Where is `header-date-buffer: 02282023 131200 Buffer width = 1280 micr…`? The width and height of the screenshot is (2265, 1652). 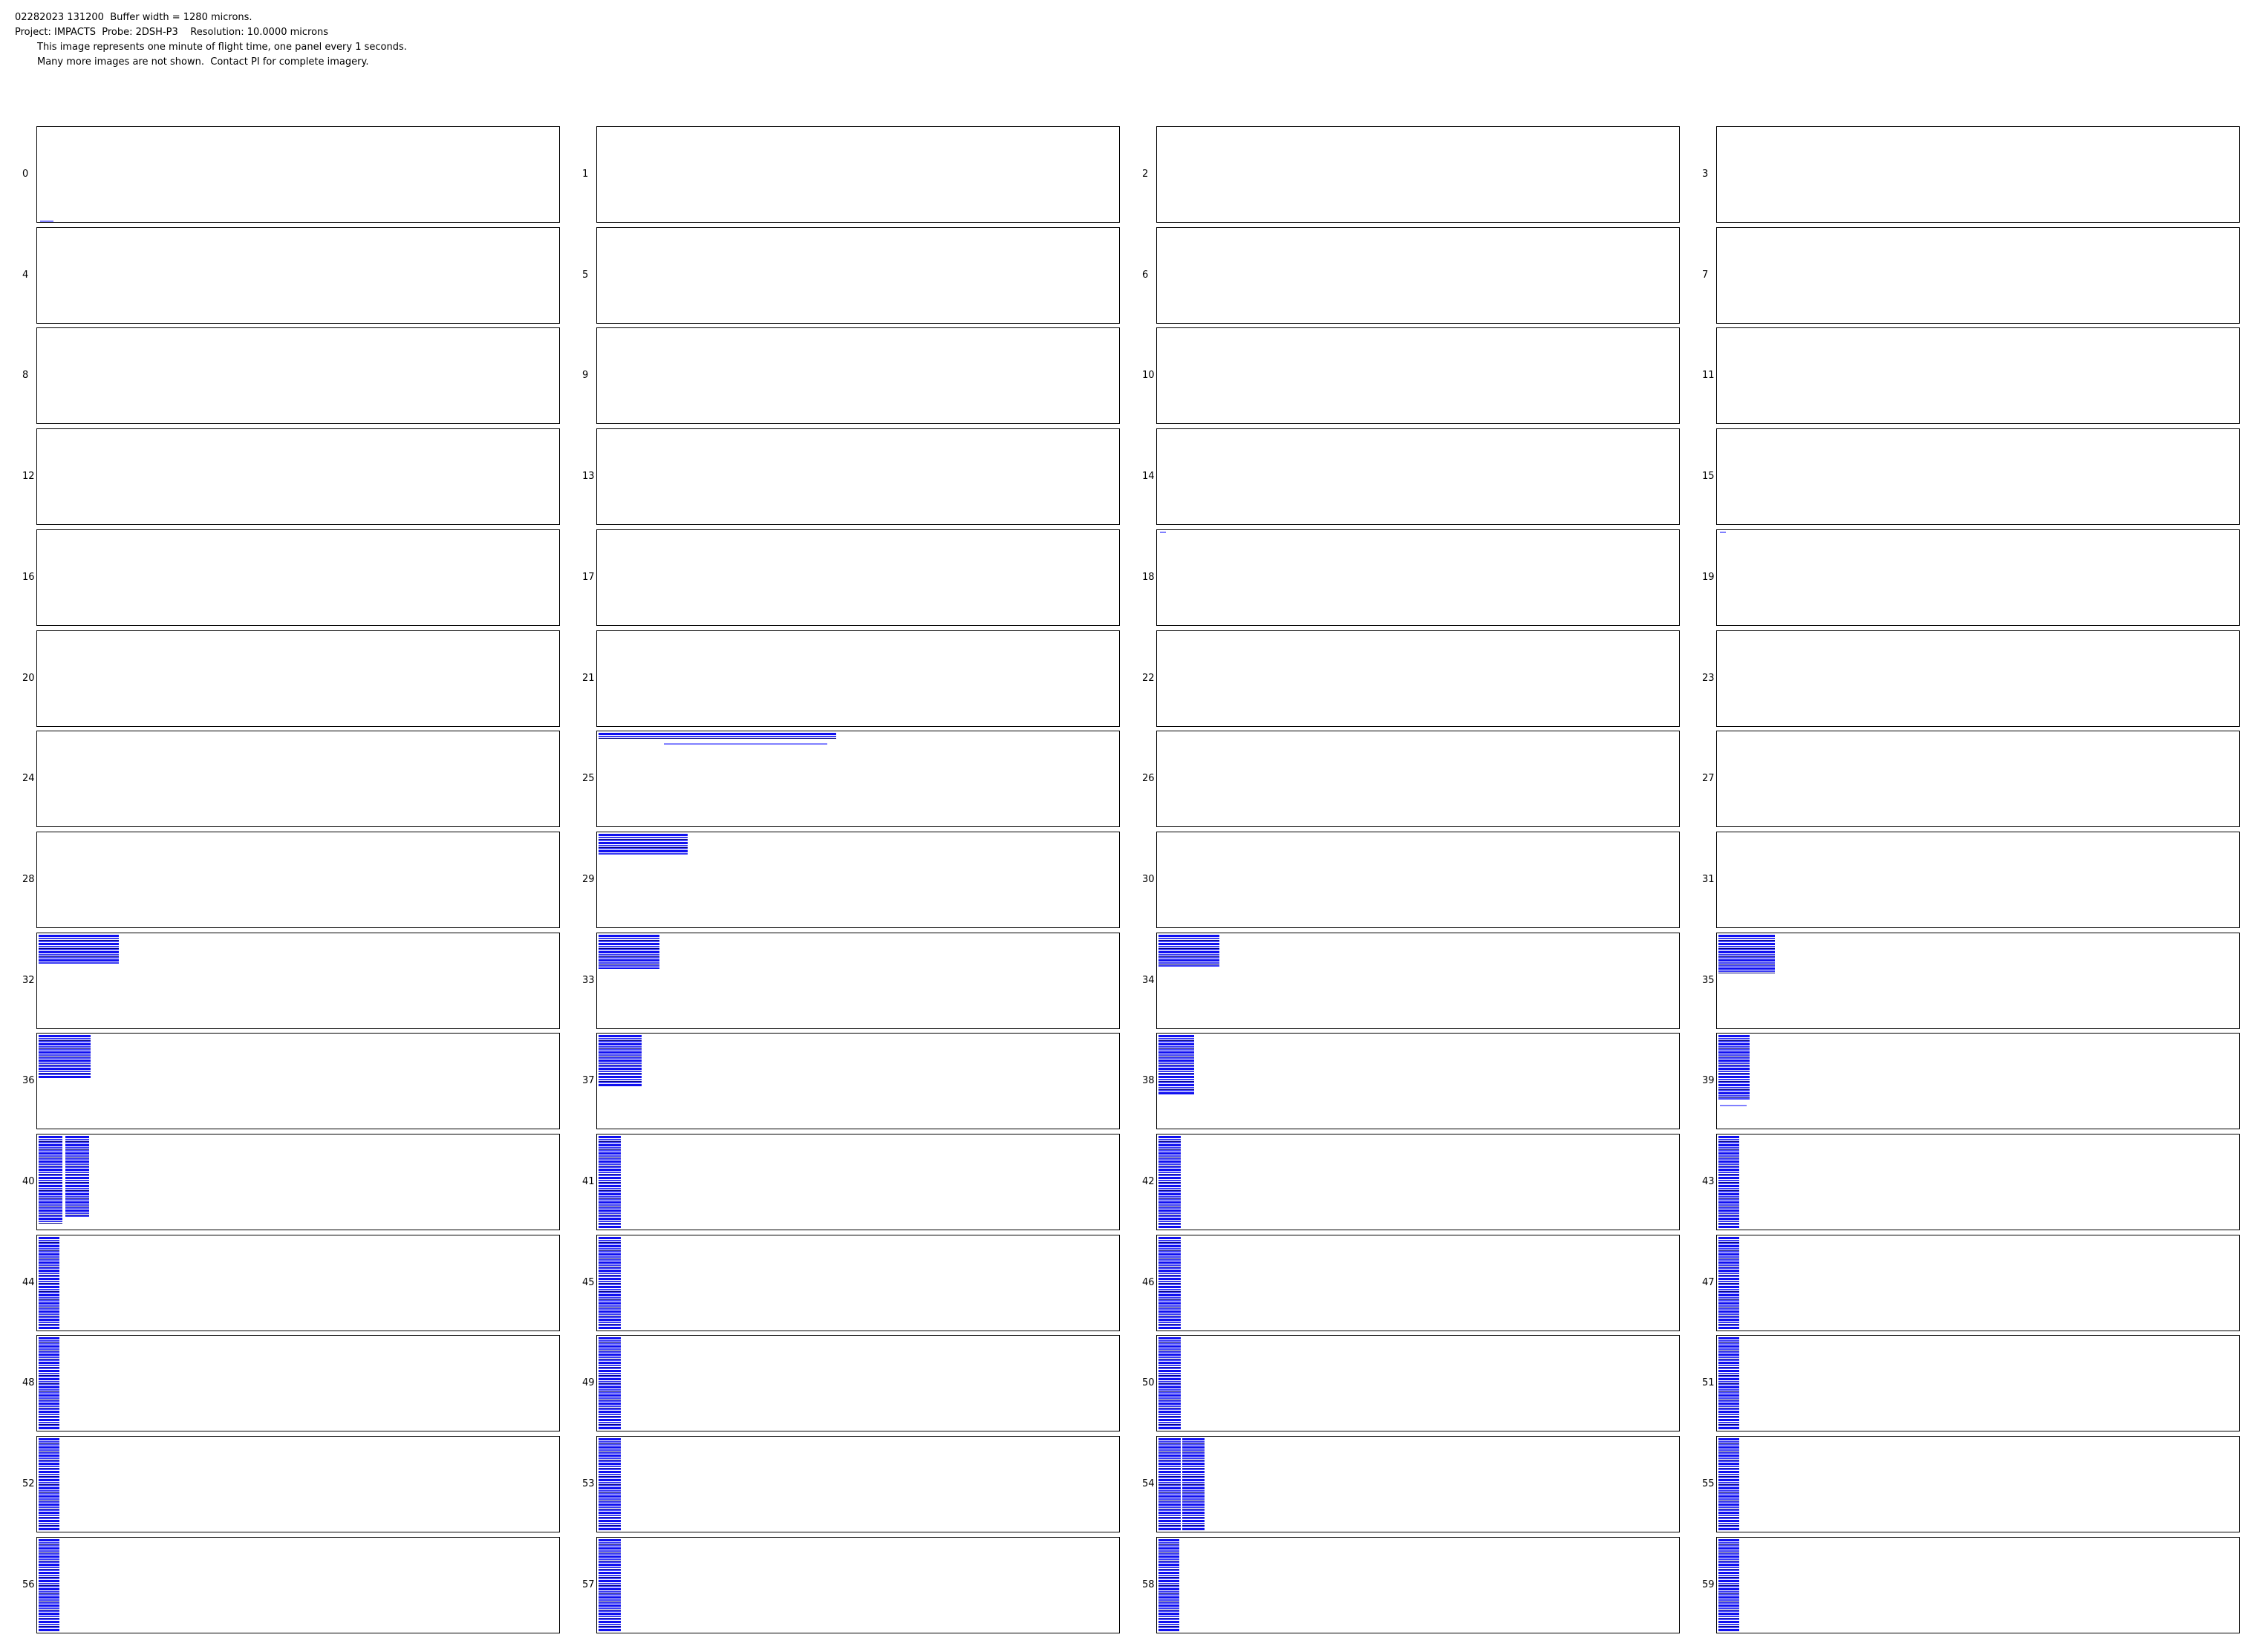 header-date-buffer: 02282023 131200 Buffer width = 1280 micr… is located at coordinates (133, 17).